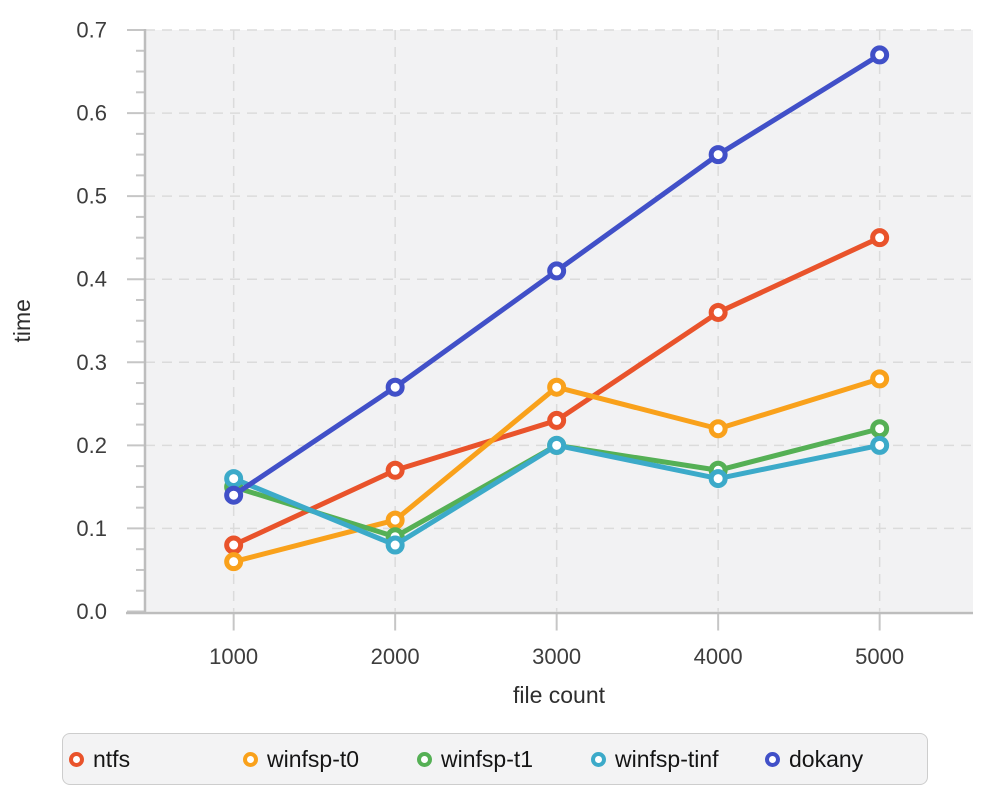  What do you see at coordinates (395, 470) in the screenshot?
I see `point-ntfs-2000` at bounding box center [395, 470].